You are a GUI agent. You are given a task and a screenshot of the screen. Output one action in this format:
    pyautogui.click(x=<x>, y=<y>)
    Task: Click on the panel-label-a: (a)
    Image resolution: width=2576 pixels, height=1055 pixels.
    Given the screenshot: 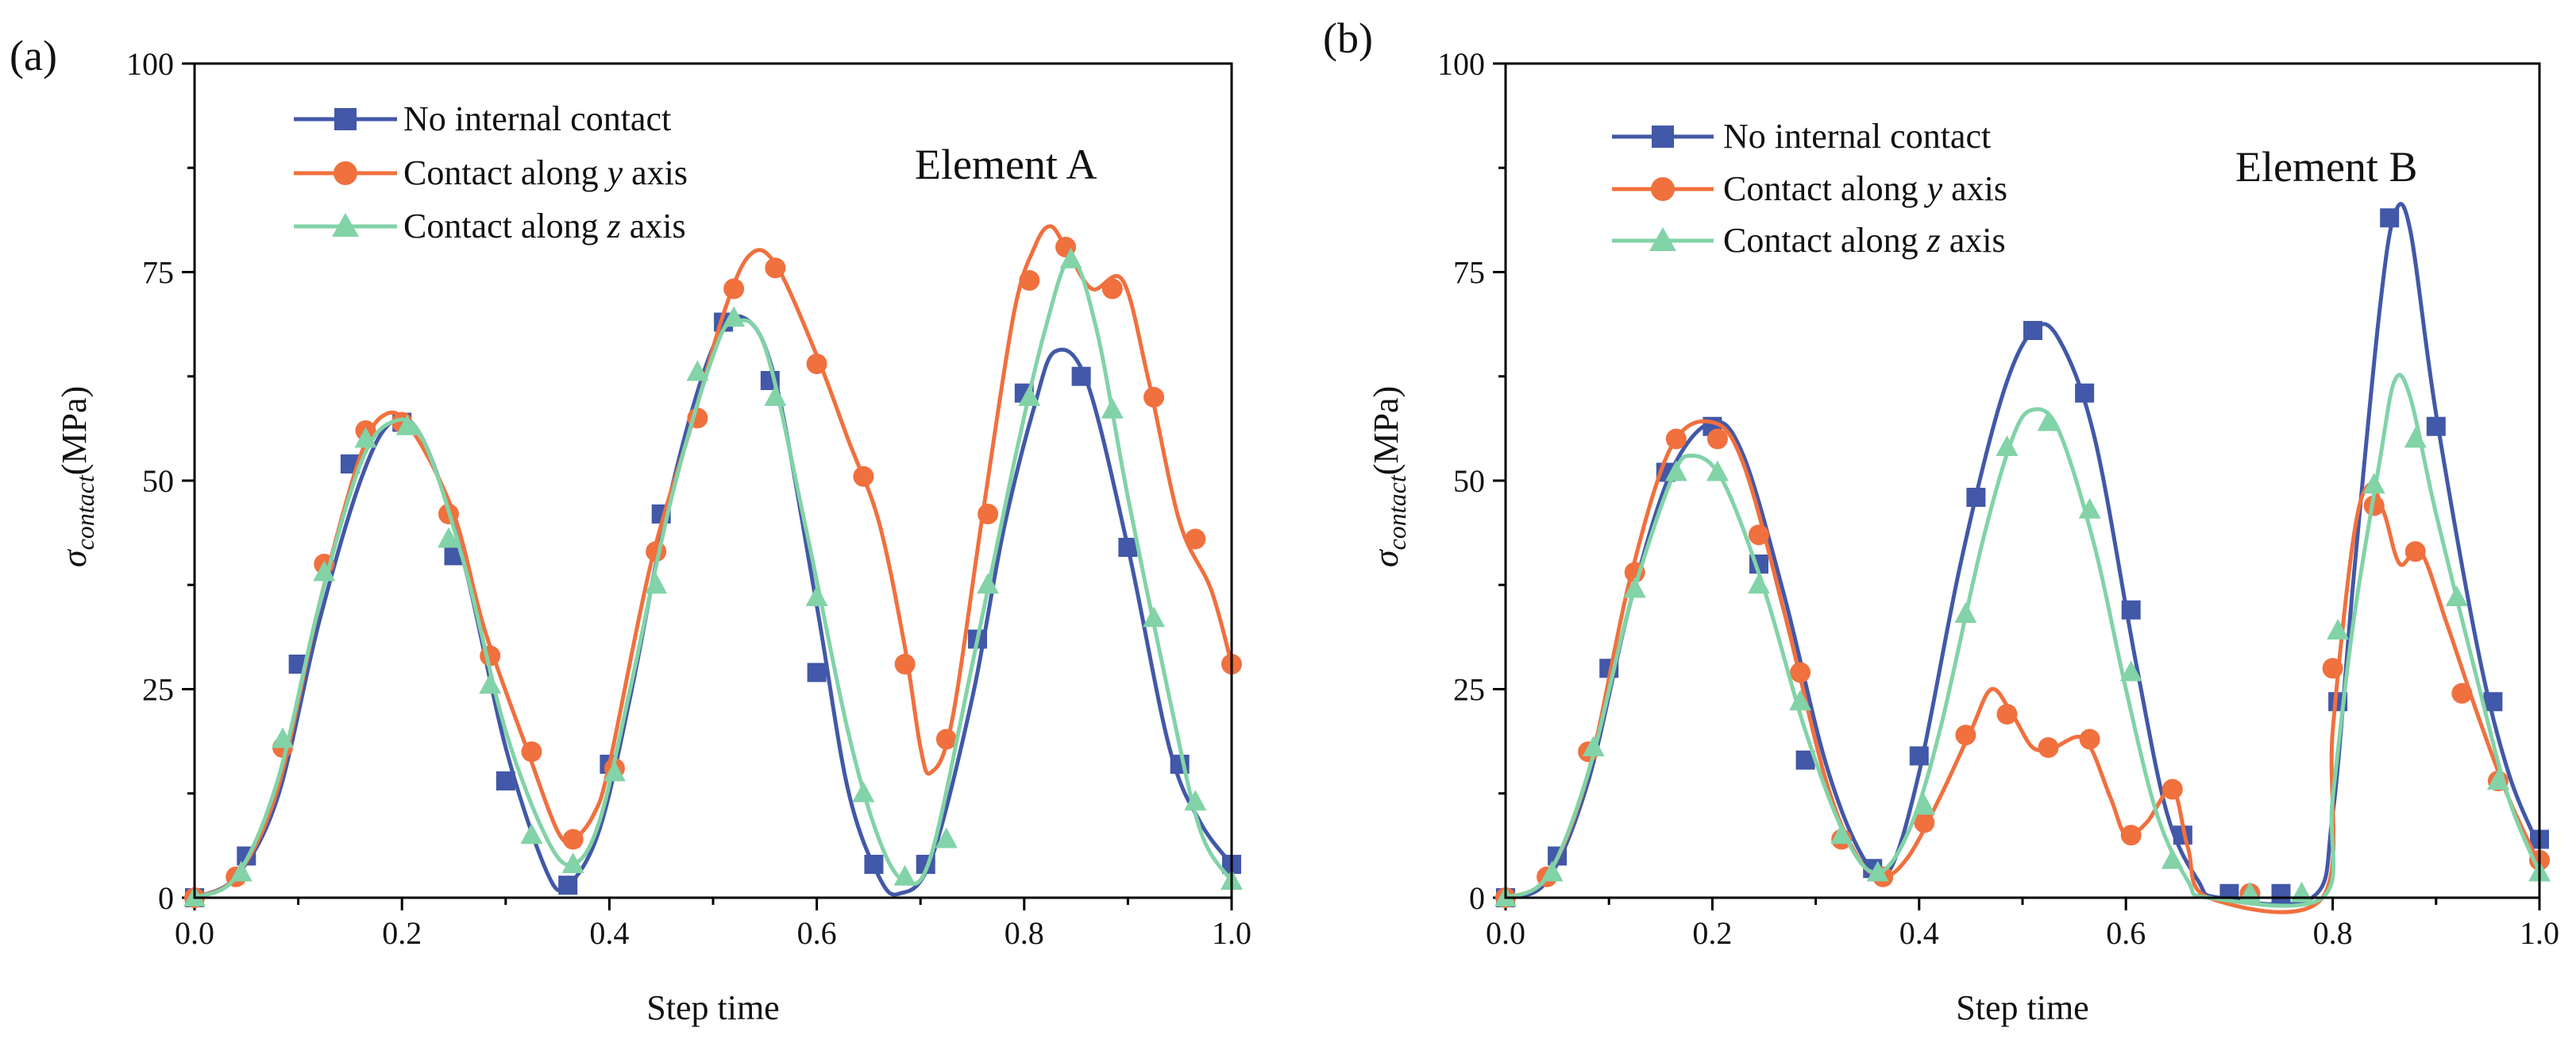 What is the action you would take?
    pyautogui.click(x=33, y=55)
    